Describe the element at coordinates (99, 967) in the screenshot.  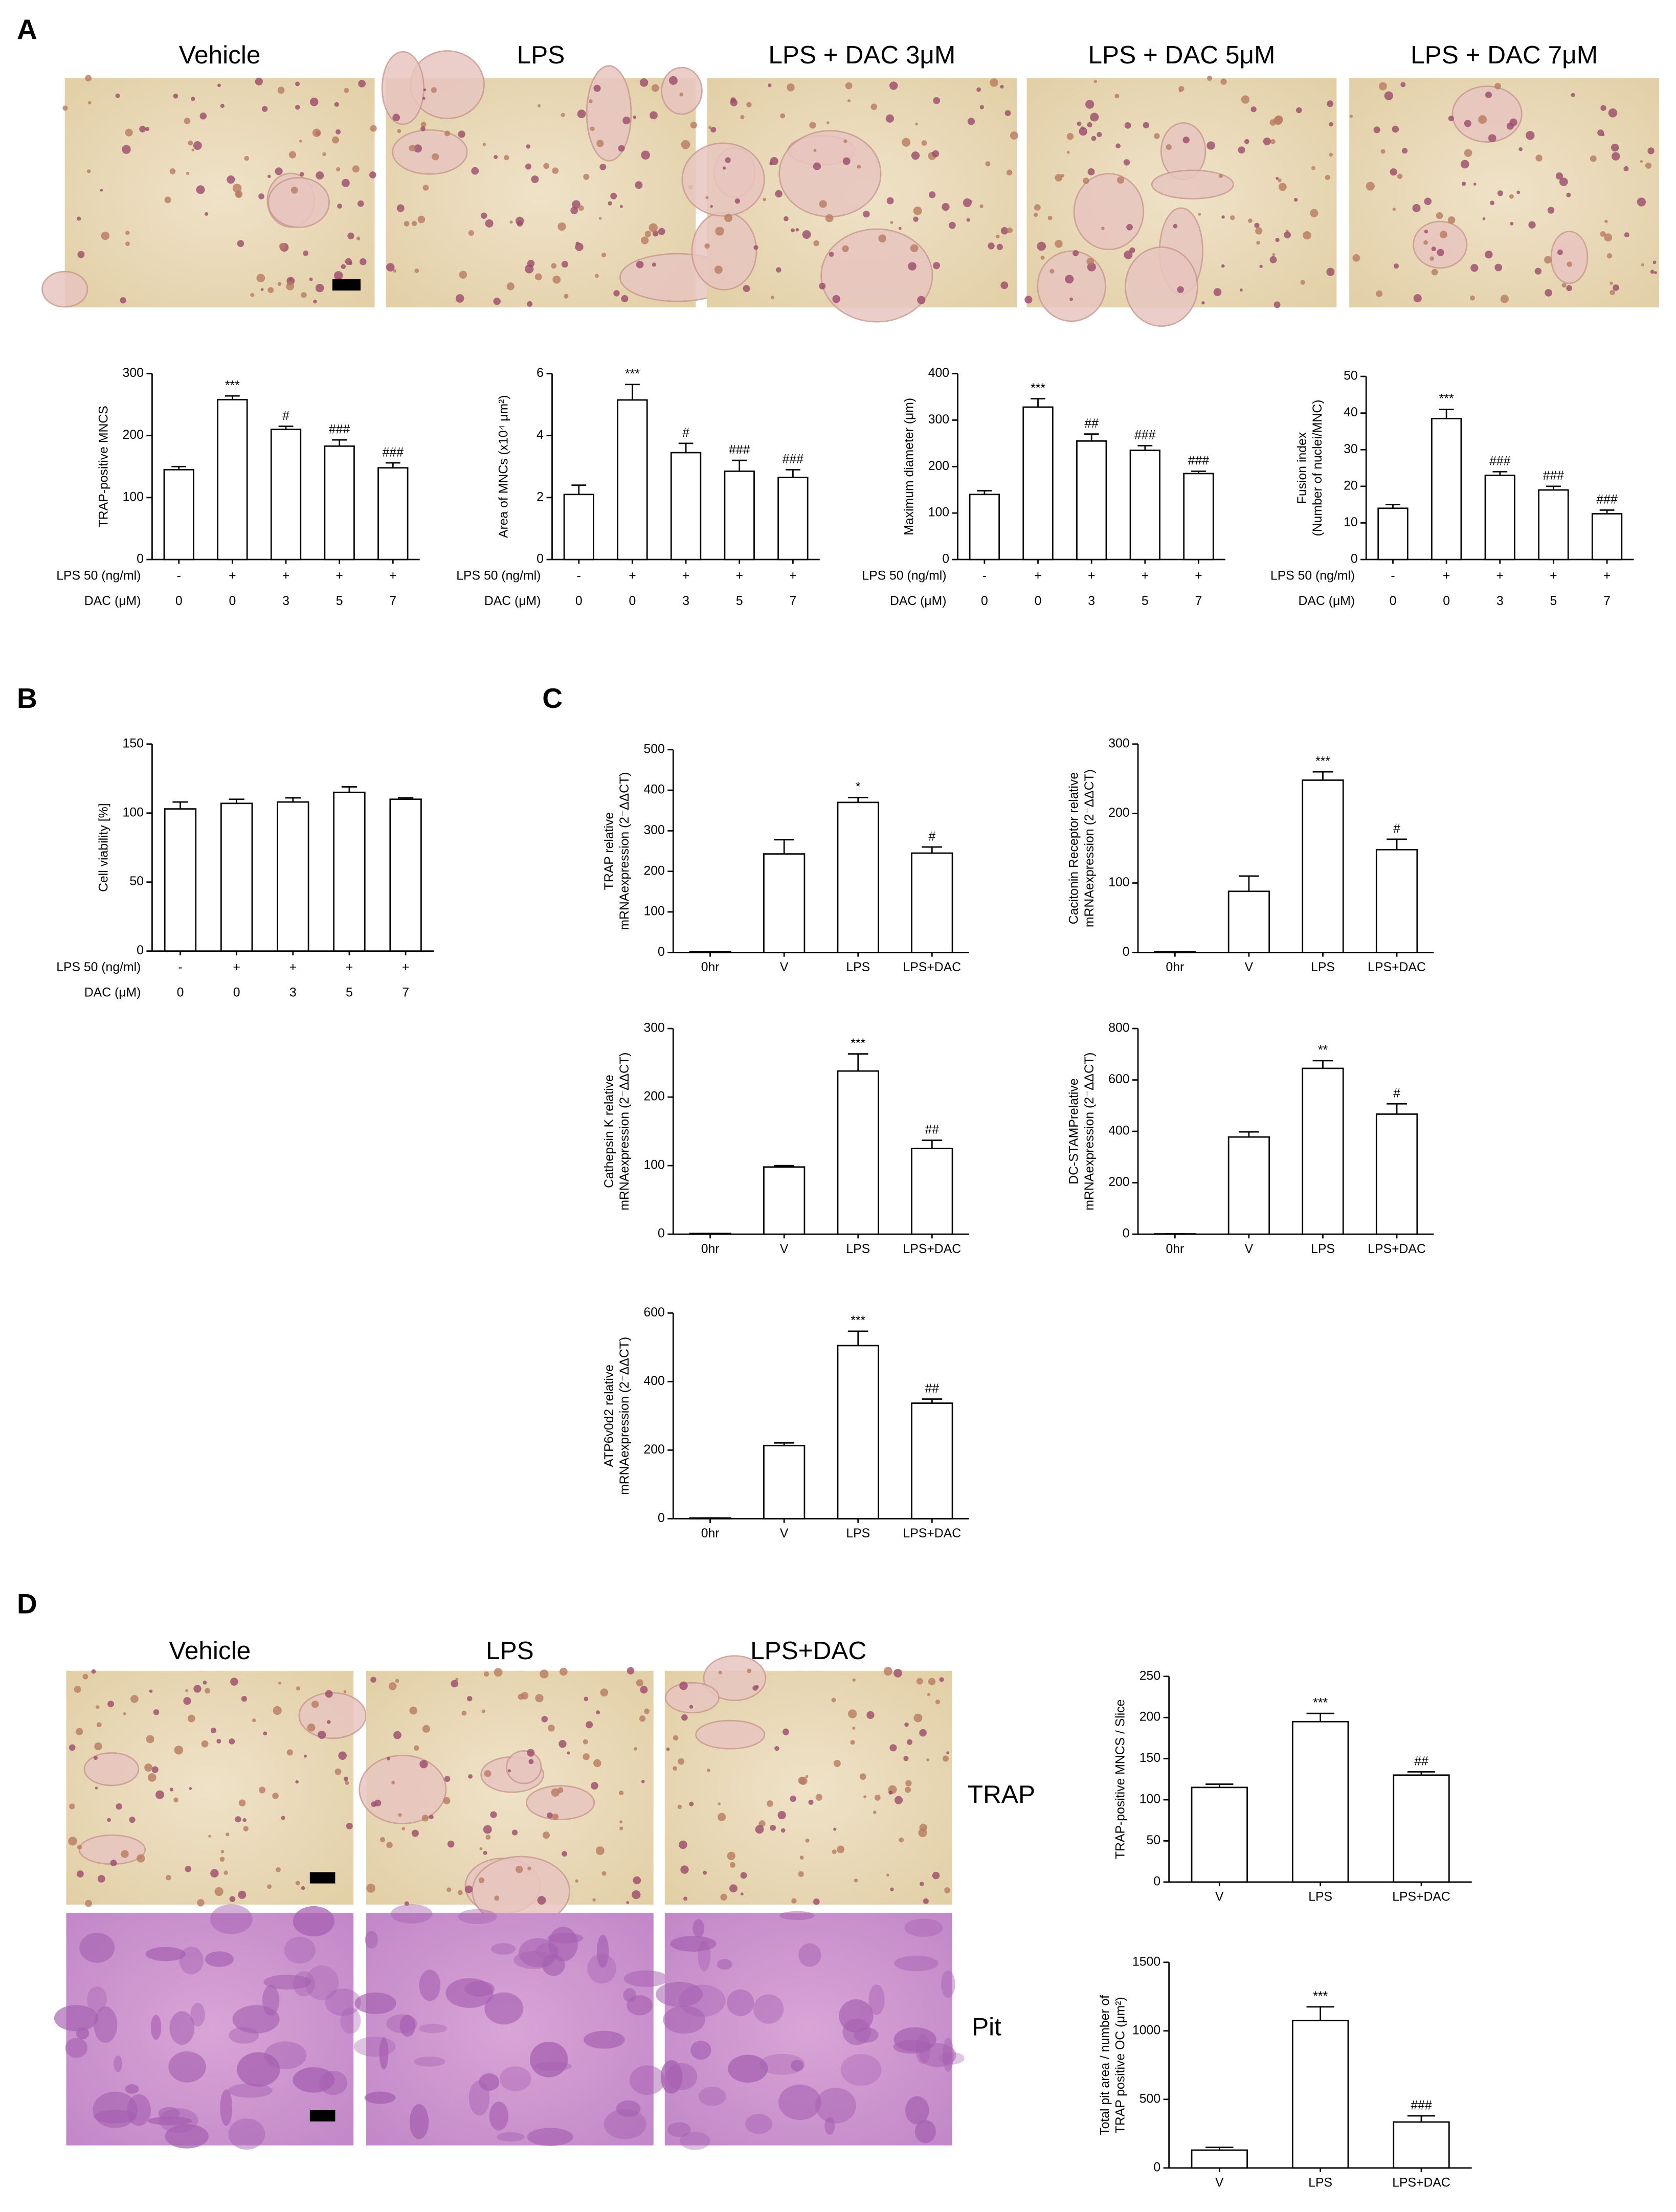
I see `row-label: LPS 50 (ng/ml)` at that location.